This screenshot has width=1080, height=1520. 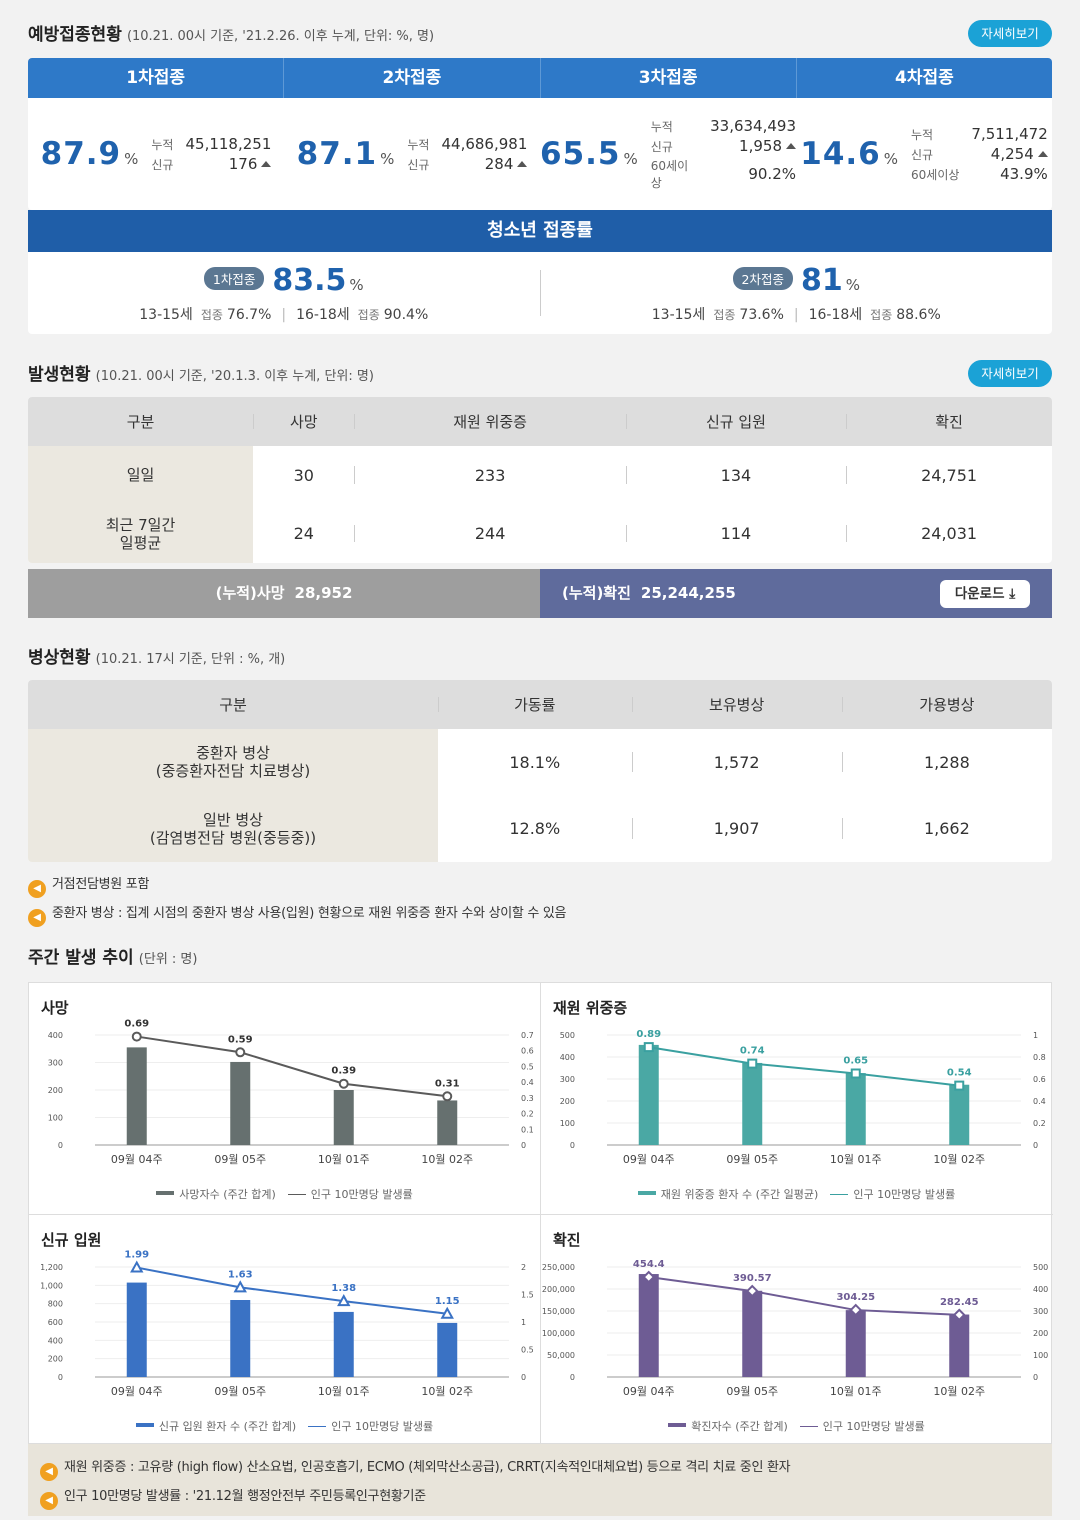 I want to click on y2-tick-label: 500, so click(x=1040, y=1267).